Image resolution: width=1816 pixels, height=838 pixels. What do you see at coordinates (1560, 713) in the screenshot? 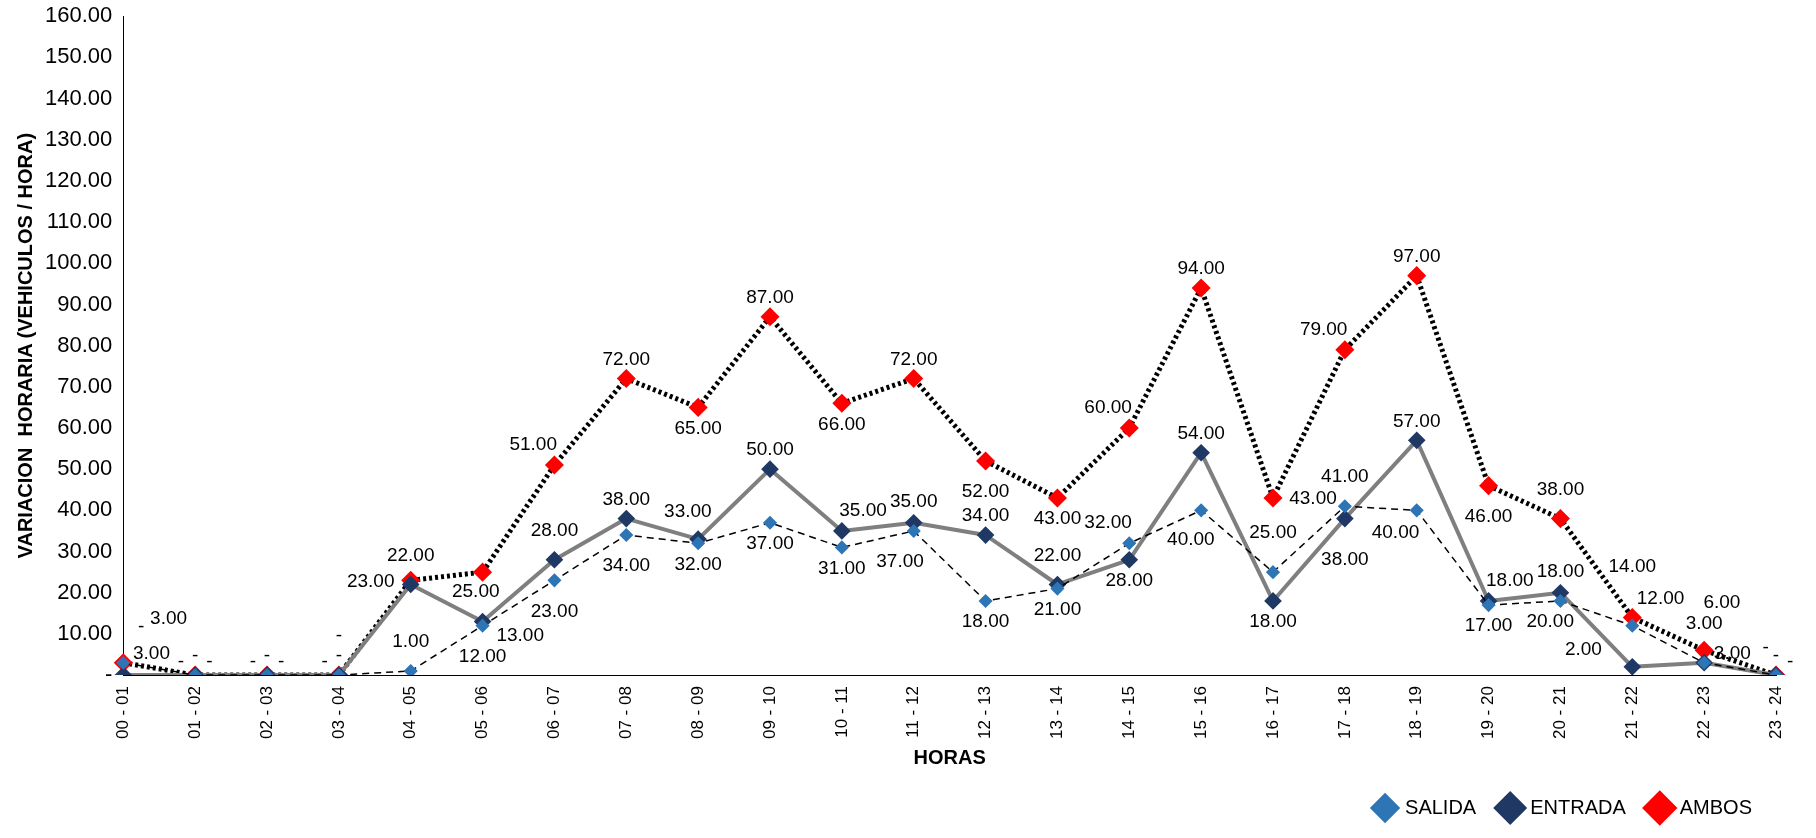
I see `x-tick-label: 20 - 21` at bounding box center [1560, 713].